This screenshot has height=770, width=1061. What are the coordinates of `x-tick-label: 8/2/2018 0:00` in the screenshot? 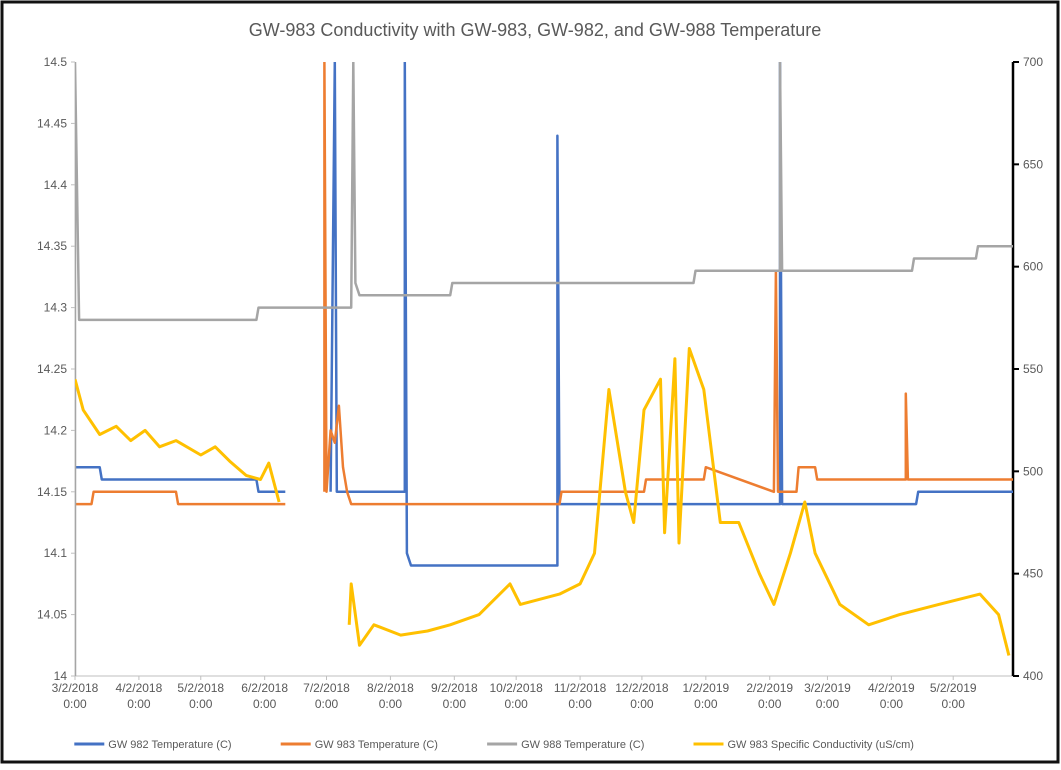 It's located at (390, 696).